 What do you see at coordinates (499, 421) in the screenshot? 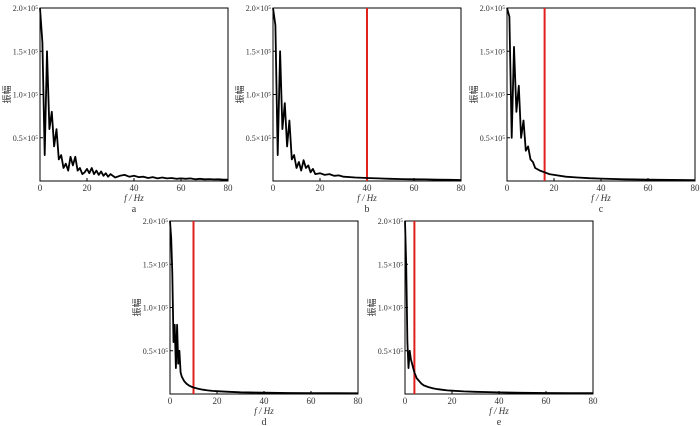
I see `panel-label: e` at bounding box center [499, 421].